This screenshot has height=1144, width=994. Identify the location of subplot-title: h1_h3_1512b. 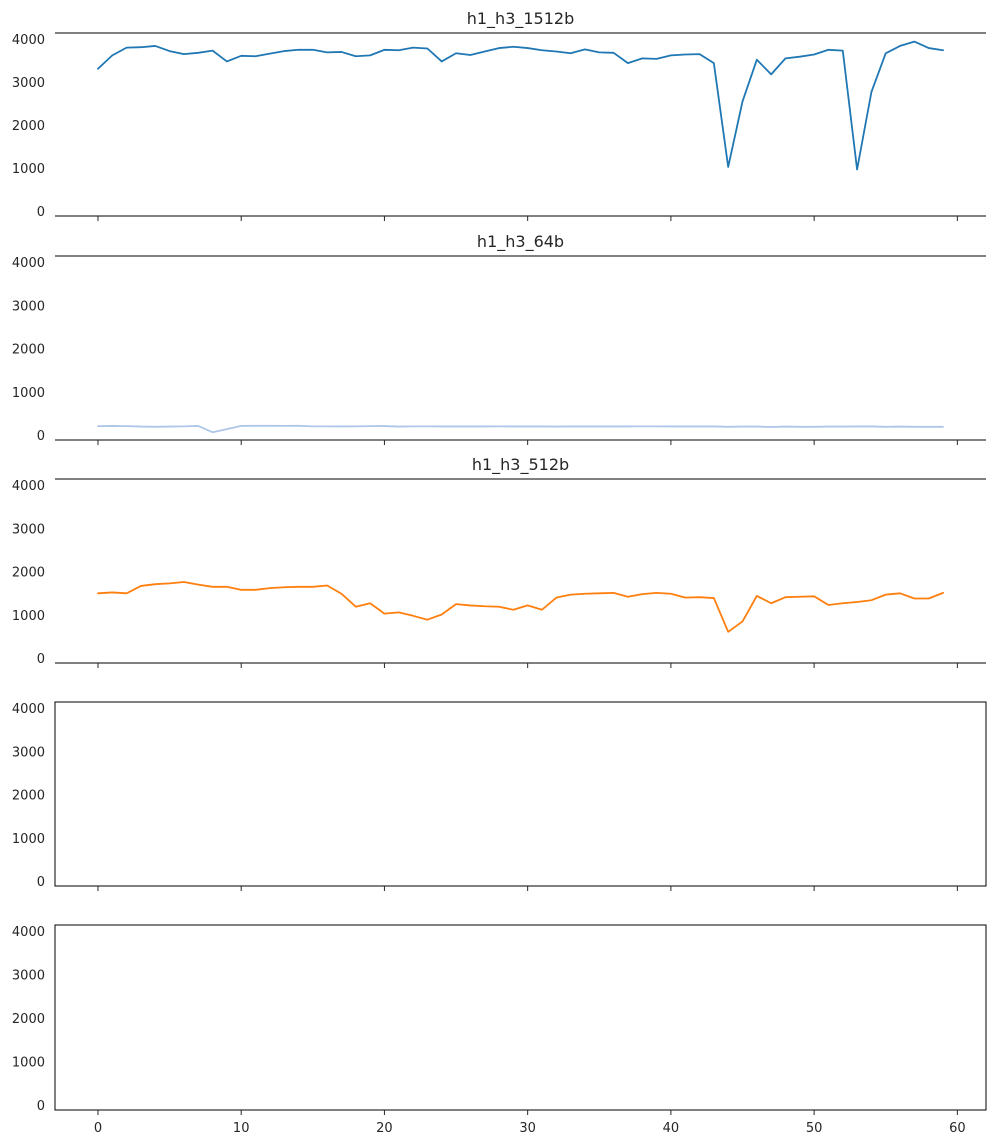
(521, 19).